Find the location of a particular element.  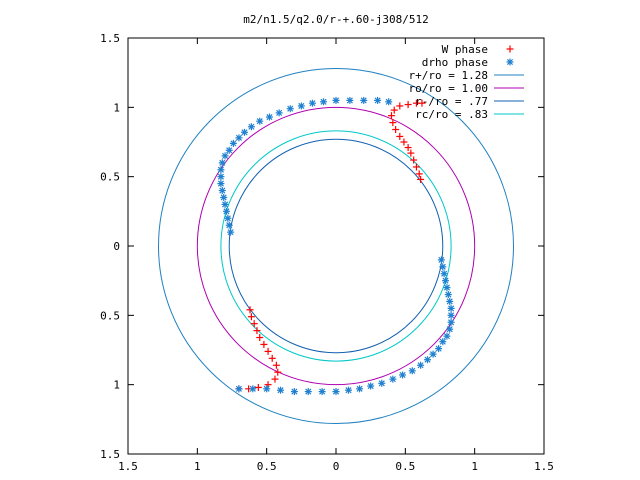

legend-label-circle-2: r-/ro = .77 is located at coordinates (451, 101).